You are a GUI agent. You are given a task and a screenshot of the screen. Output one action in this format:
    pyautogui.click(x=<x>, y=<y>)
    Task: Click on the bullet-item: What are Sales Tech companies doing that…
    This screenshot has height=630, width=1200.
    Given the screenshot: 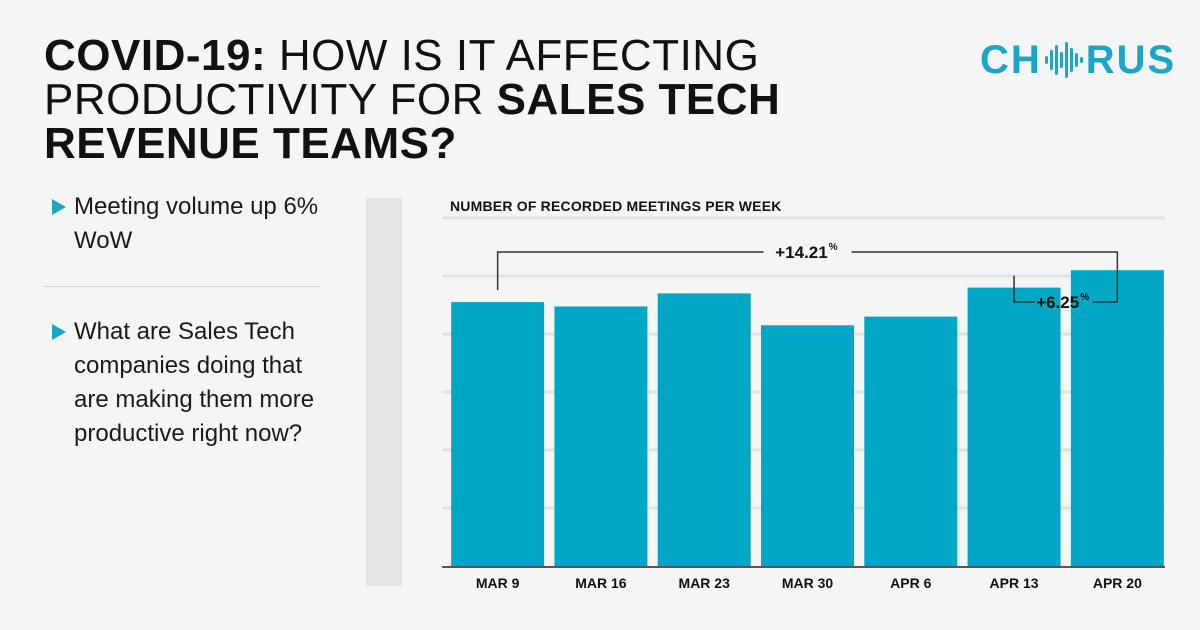 What is the action you would take?
    pyautogui.click(x=184, y=383)
    